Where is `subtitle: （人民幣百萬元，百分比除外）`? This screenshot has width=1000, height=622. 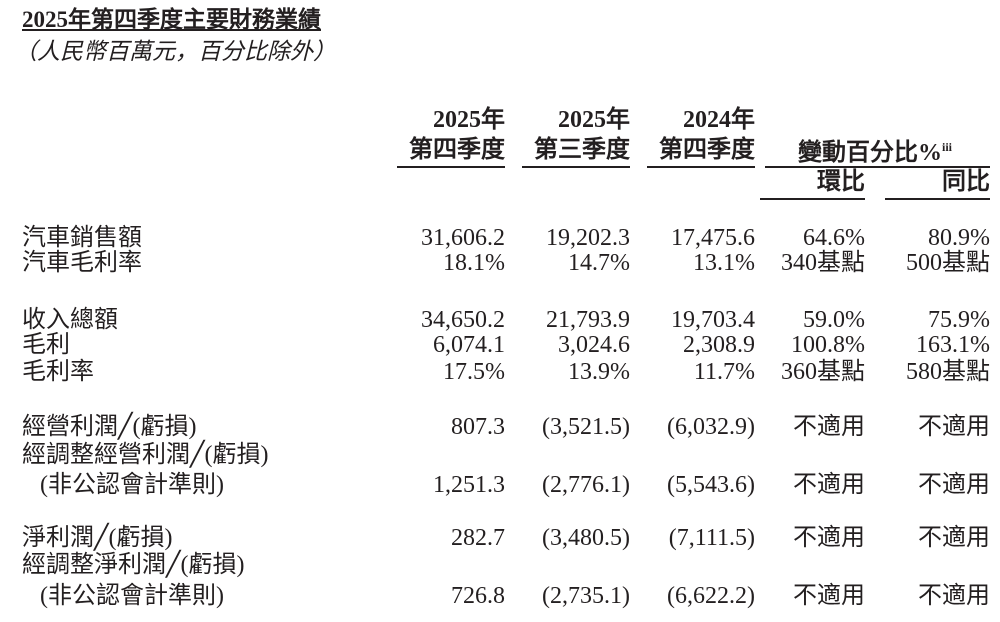
subtitle: （人民幣百萬元，百分比除外） is located at coordinates (175, 51).